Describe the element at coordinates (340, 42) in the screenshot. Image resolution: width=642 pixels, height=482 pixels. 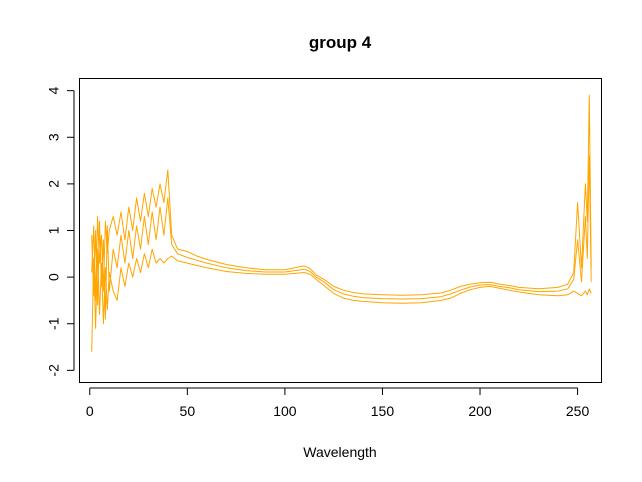
I see `chart-title: group 4` at that location.